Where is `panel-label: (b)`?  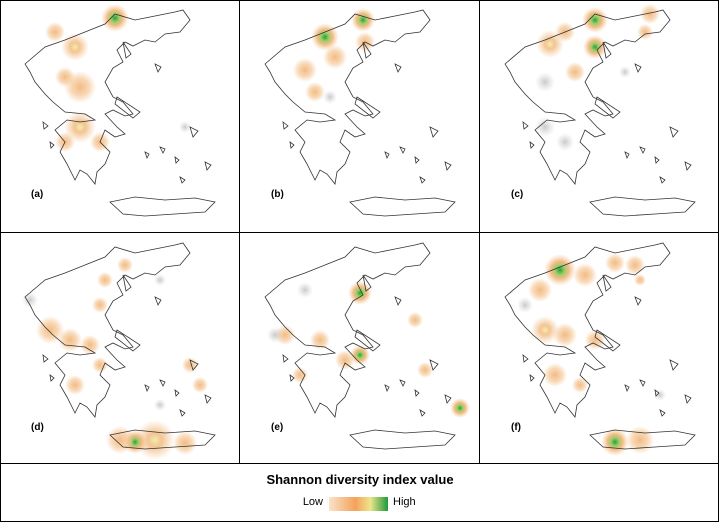 panel-label: (b) is located at coordinates (277, 194).